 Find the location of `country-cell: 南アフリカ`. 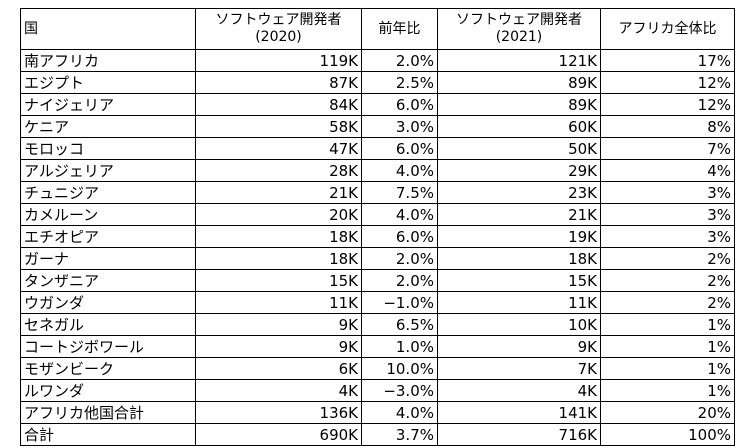

country-cell: 南アフリカ is located at coordinates (108, 60).